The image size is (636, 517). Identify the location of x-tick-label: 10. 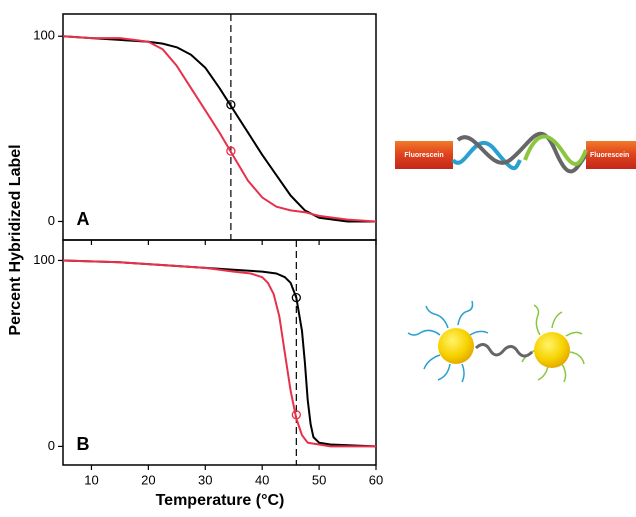
(91, 479).